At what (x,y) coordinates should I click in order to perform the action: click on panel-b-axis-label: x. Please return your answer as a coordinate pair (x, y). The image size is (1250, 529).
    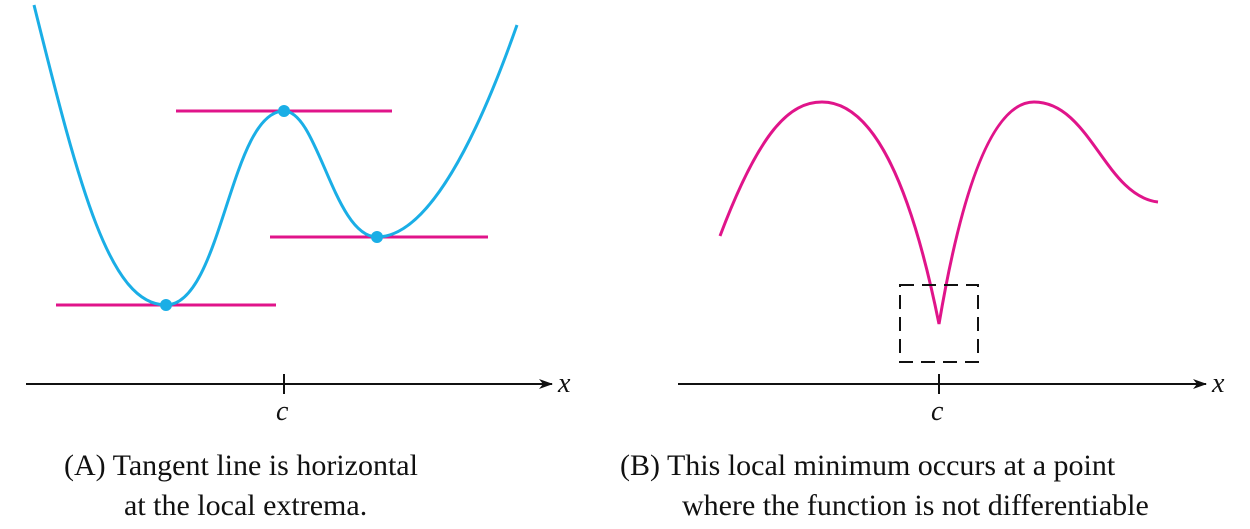
    Looking at the image, I should click on (1218, 383).